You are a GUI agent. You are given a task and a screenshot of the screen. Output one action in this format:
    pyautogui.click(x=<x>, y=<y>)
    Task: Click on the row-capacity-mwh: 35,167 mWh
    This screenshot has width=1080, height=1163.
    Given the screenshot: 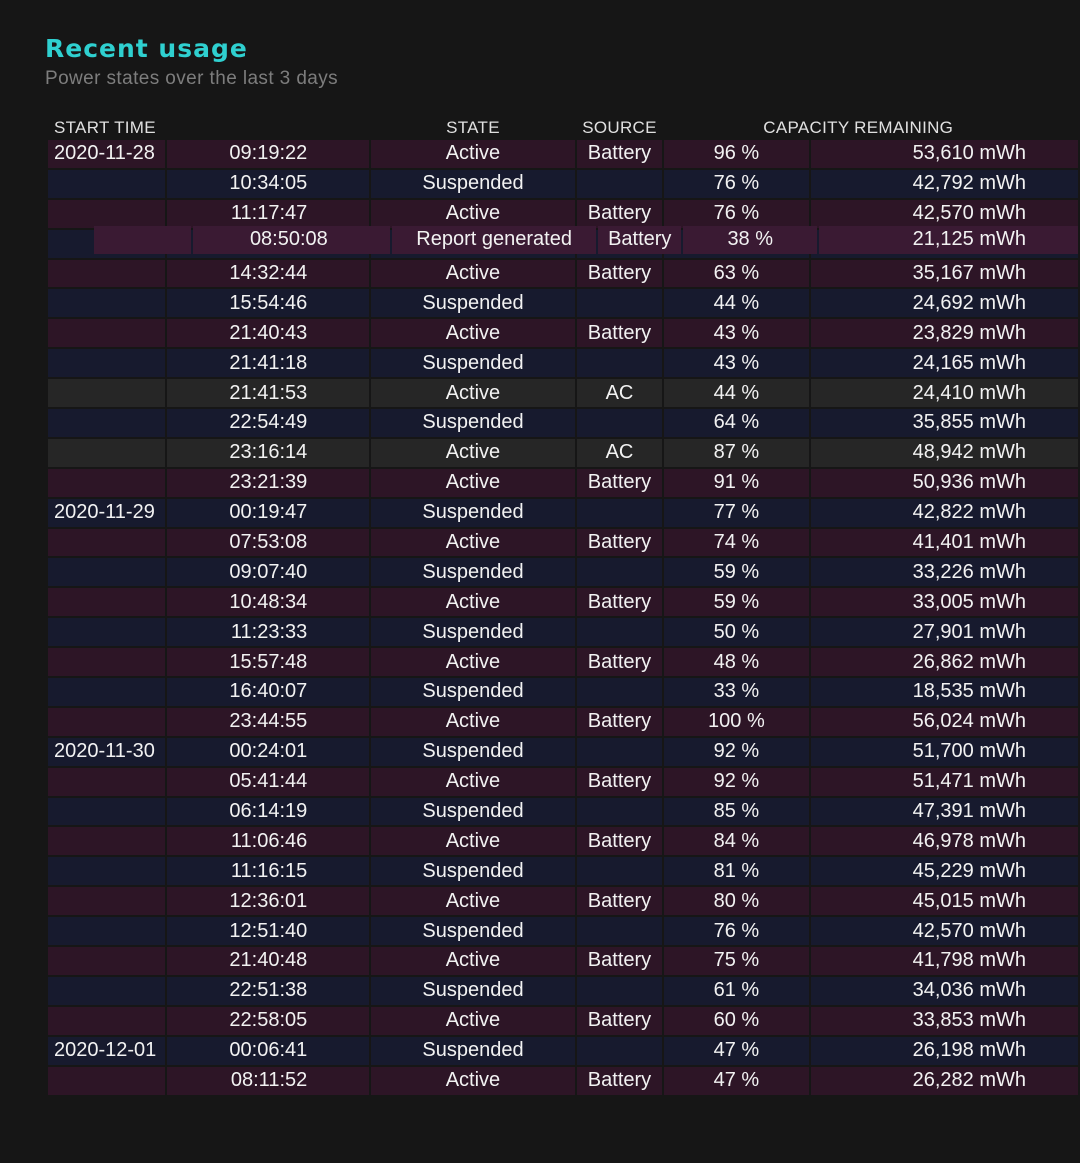 What is the action you would take?
    pyautogui.click(x=944, y=273)
    